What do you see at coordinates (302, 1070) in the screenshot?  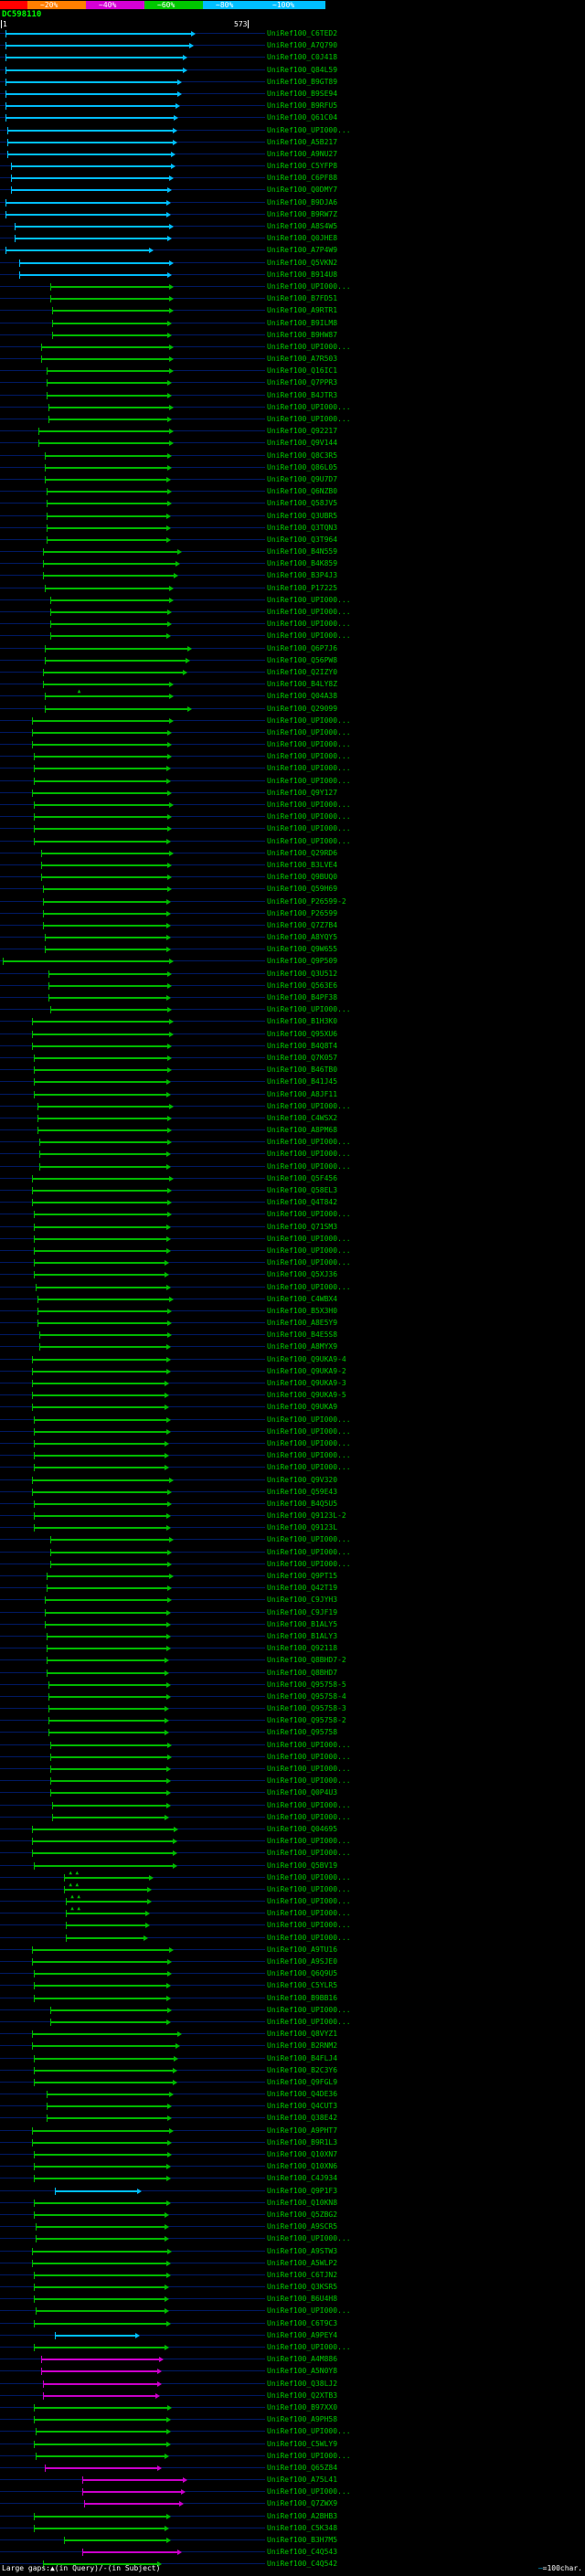 I see `subject-label: UniRef100_B46TB0` at bounding box center [302, 1070].